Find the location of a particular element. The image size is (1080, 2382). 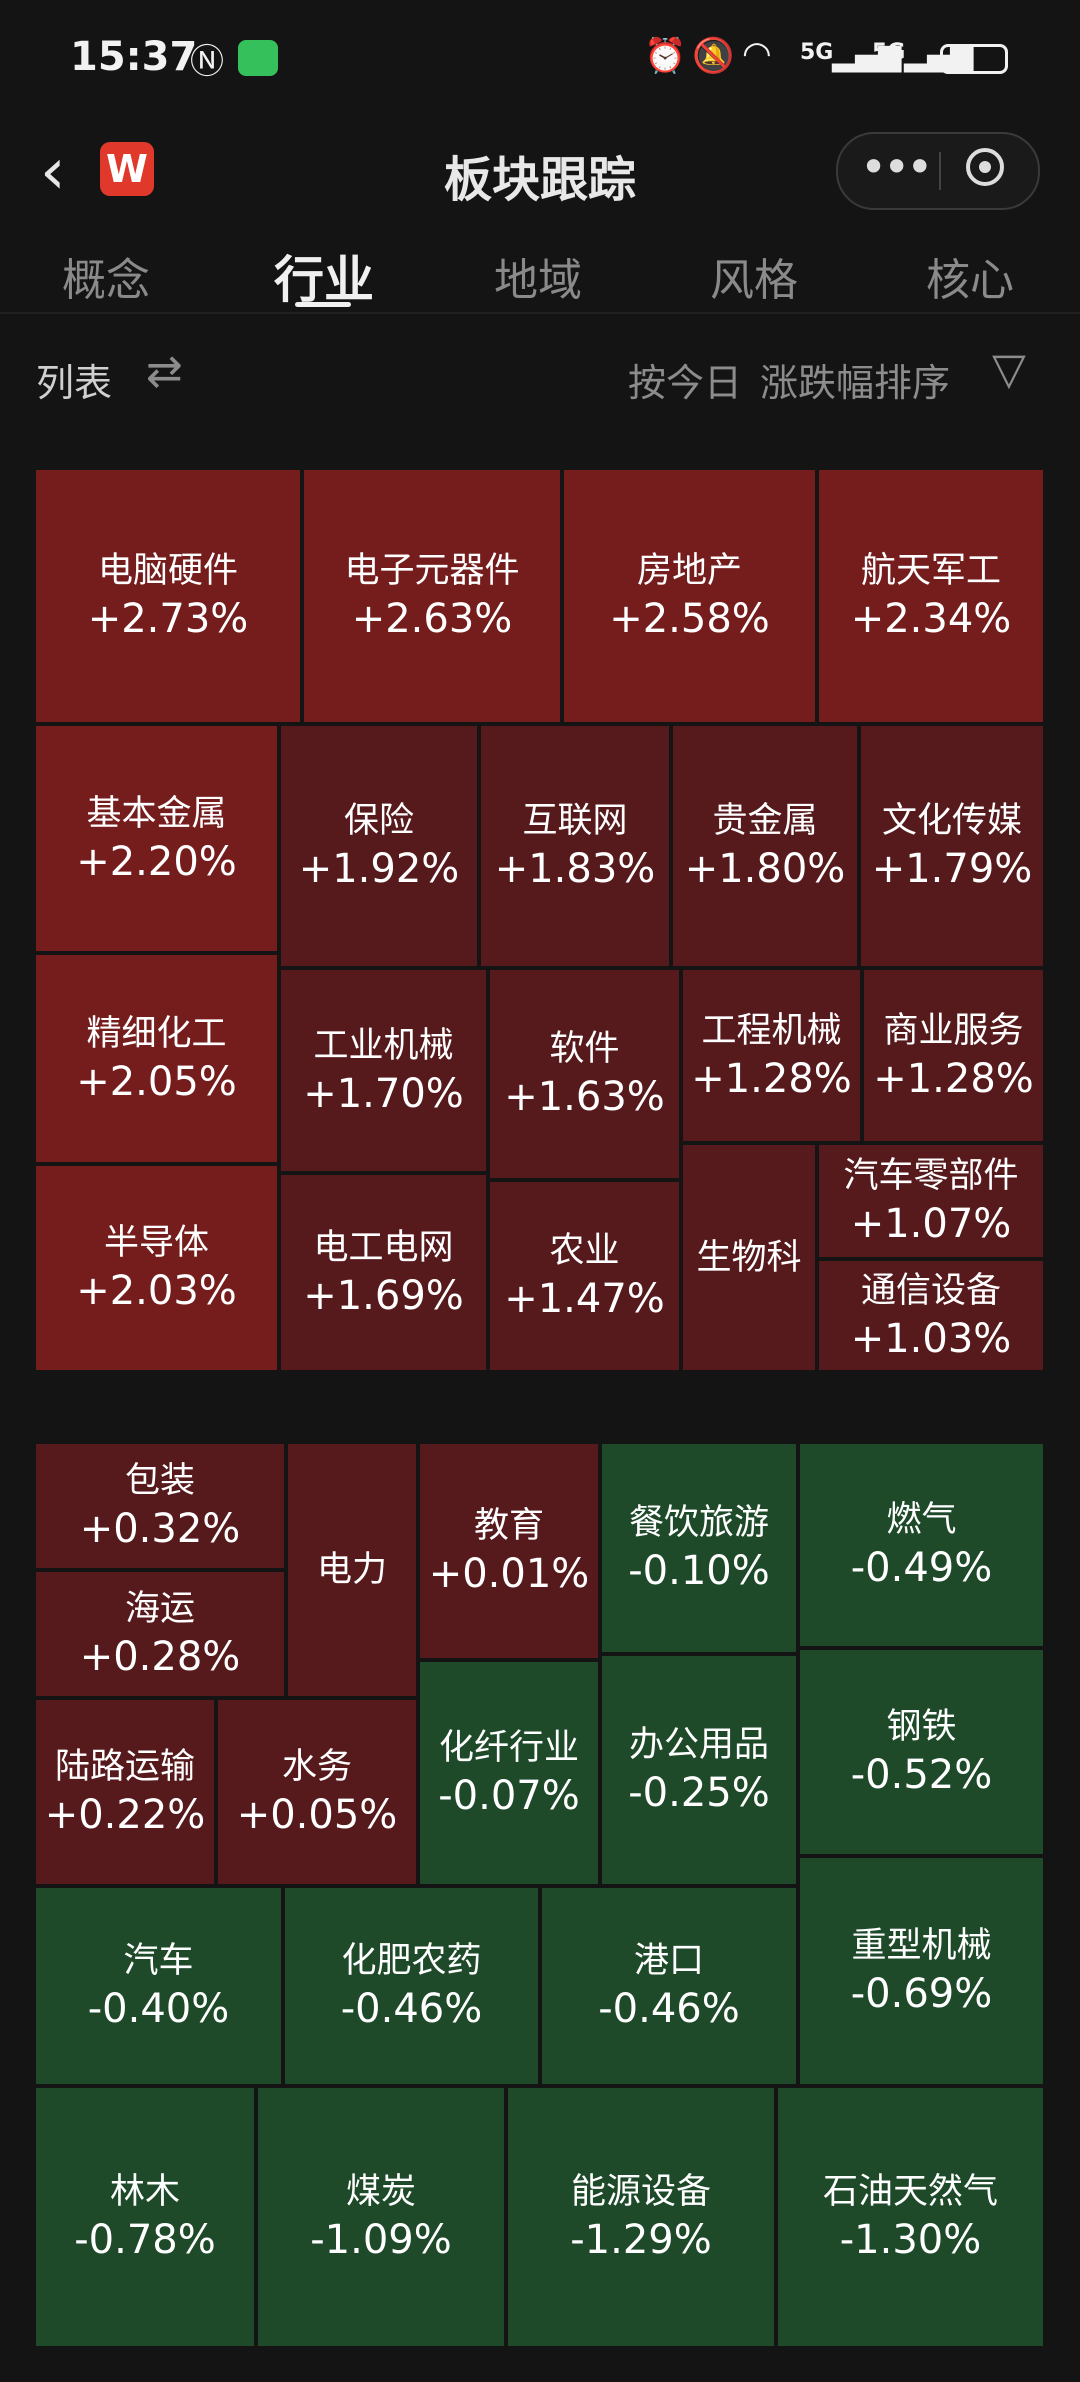

sector-tile: 重型机械 -0.69% is located at coordinates (921, 1971).